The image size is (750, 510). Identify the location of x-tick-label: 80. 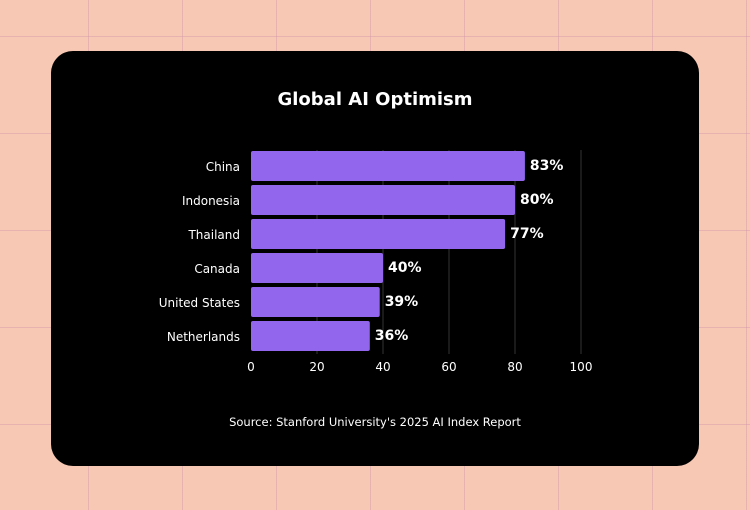
(514, 367).